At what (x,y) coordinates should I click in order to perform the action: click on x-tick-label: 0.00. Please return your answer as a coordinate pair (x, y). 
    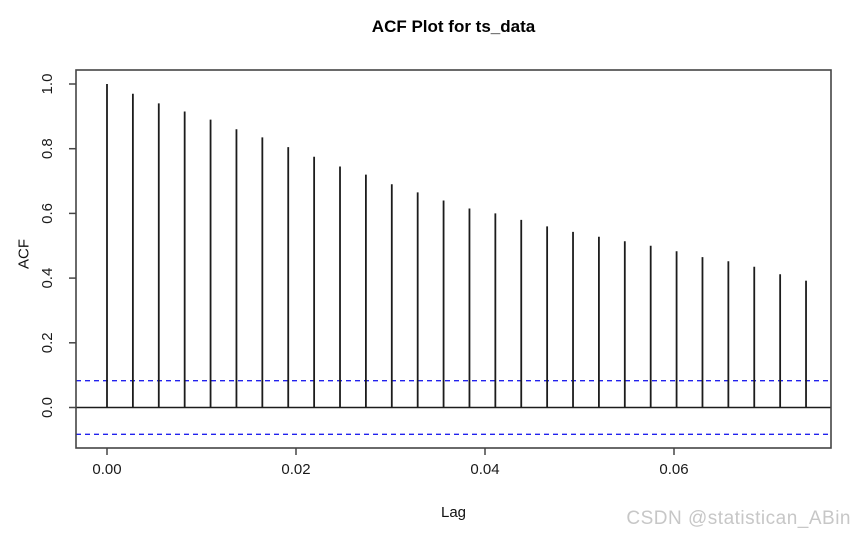
    Looking at the image, I should click on (106, 469).